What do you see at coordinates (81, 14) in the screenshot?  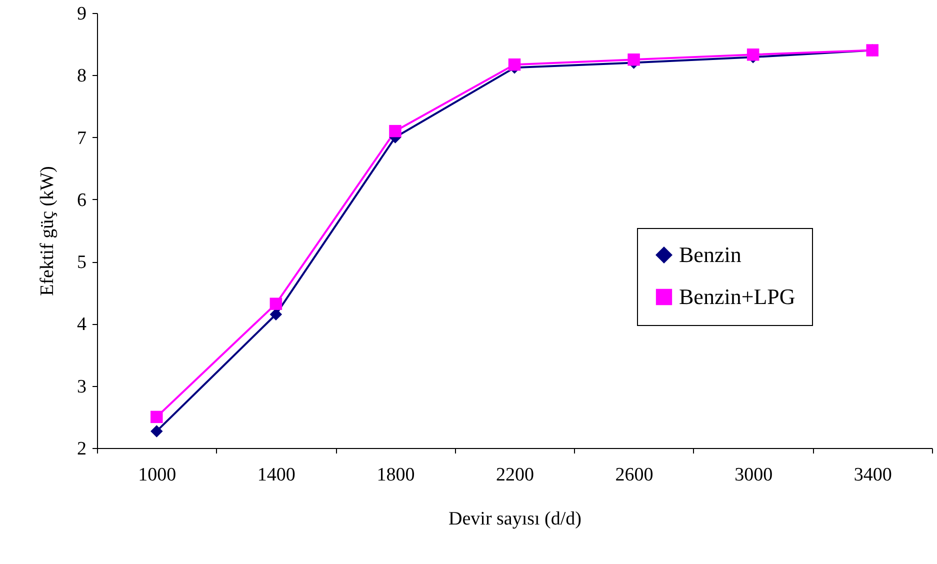 I see `y-tick-label: 9` at bounding box center [81, 14].